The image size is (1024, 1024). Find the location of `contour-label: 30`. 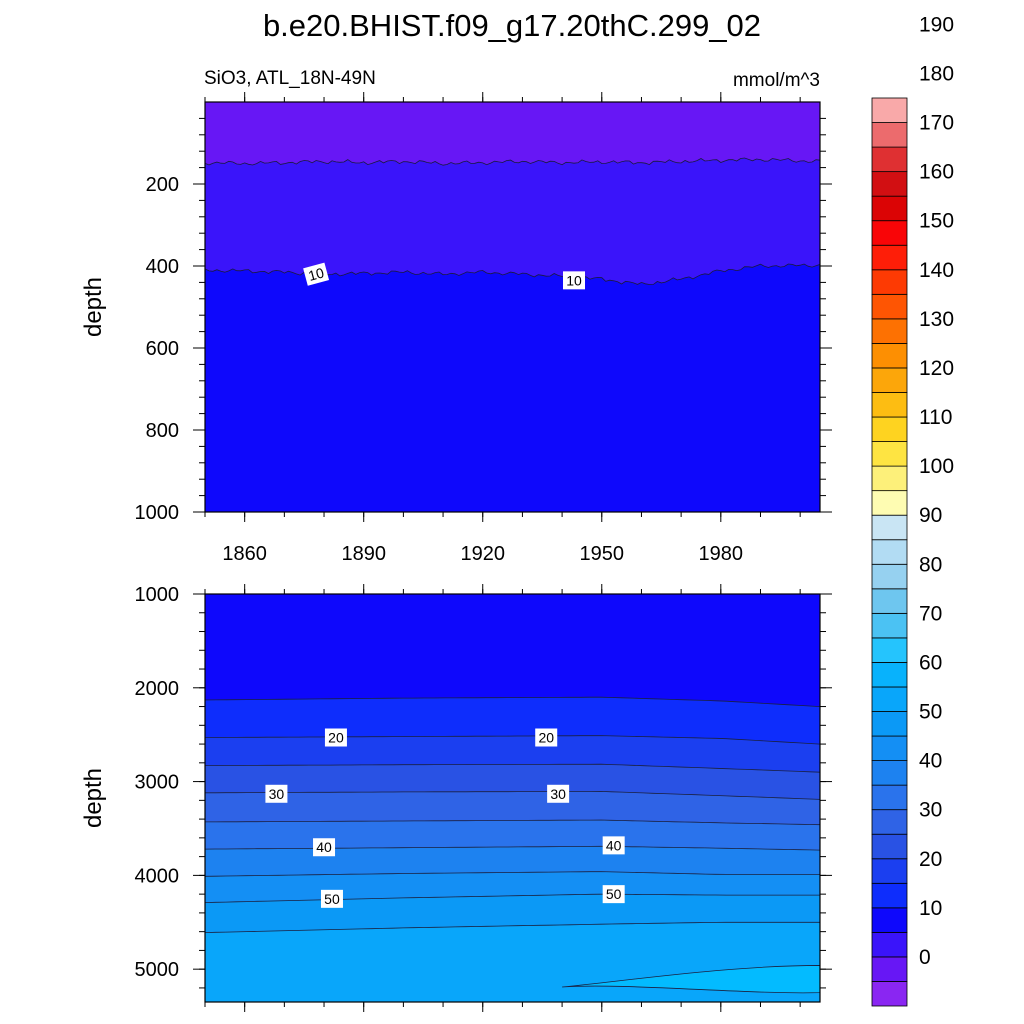

contour-label: 30 is located at coordinates (558, 793).